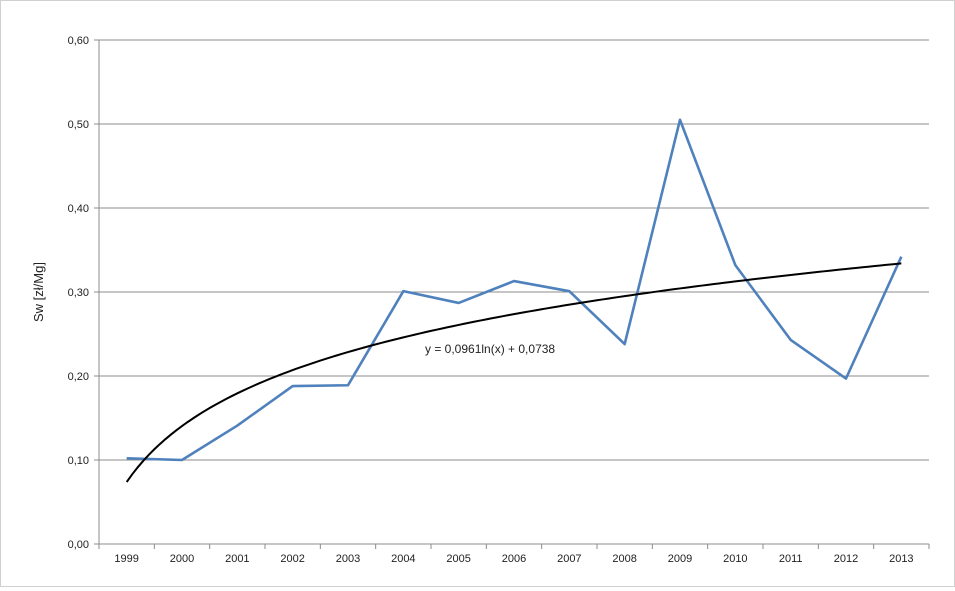  What do you see at coordinates (458, 559) in the screenshot?
I see `x-tick-label: 2005` at bounding box center [458, 559].